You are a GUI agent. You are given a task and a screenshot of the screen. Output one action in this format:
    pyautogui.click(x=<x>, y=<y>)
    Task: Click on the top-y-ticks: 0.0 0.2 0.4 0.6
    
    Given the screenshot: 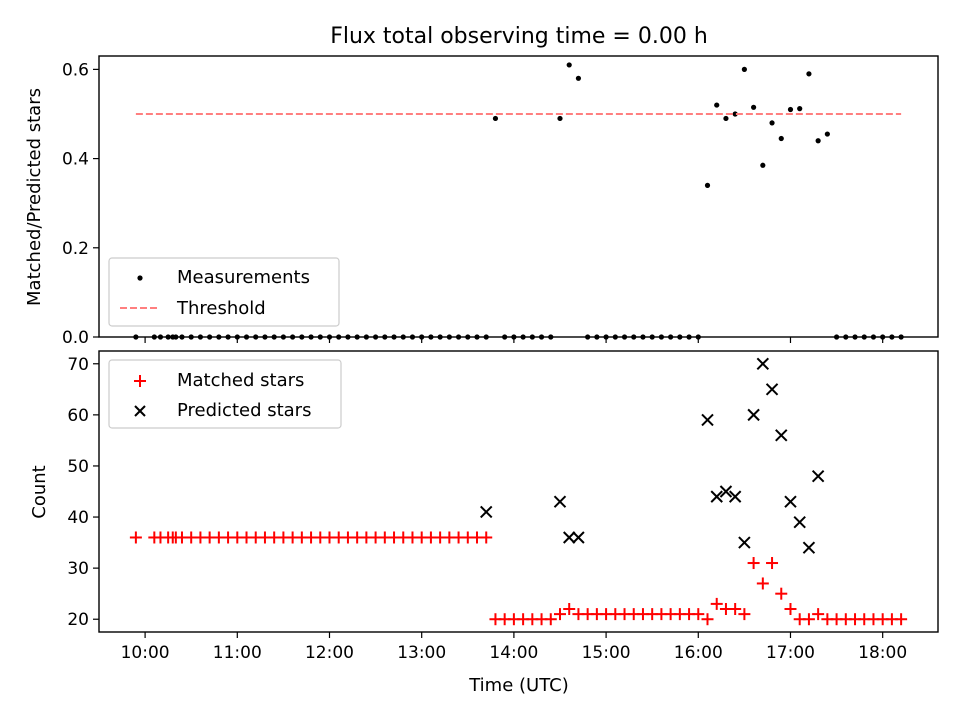 What is the action you would take?
    pyautogui.click(x=80, y=204)
    